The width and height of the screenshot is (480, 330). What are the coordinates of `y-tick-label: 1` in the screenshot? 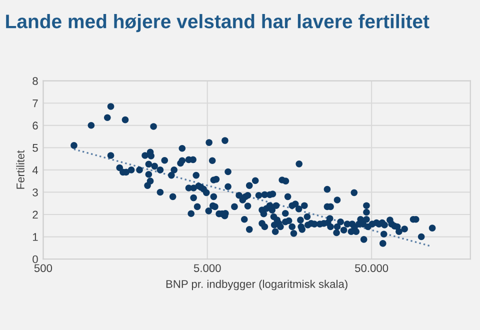 It's located at (35, 237).